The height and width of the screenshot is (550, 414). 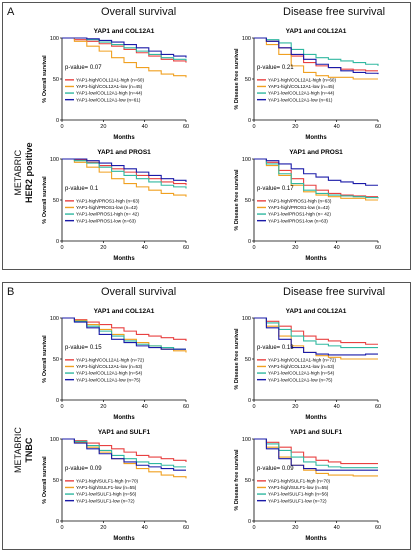 What do you see at coordinates (275, 68) in the screenshot?
I see `p-value-annotation: p-value= 0.21` at bounding box center [275, 68].